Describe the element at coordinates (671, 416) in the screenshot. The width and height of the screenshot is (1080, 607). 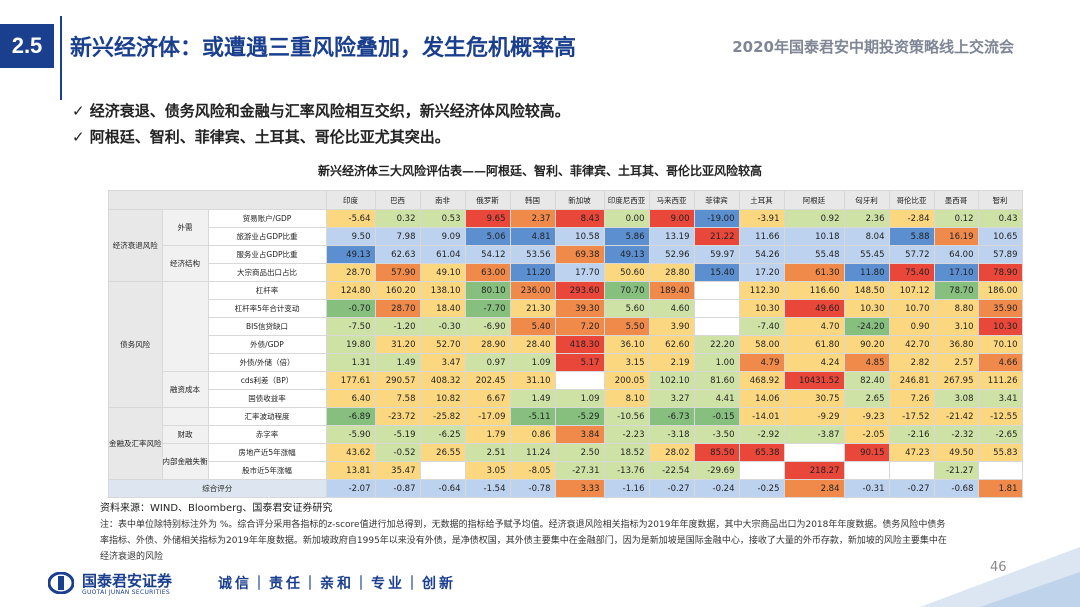
I see `value-cell: -6.73` at that location.